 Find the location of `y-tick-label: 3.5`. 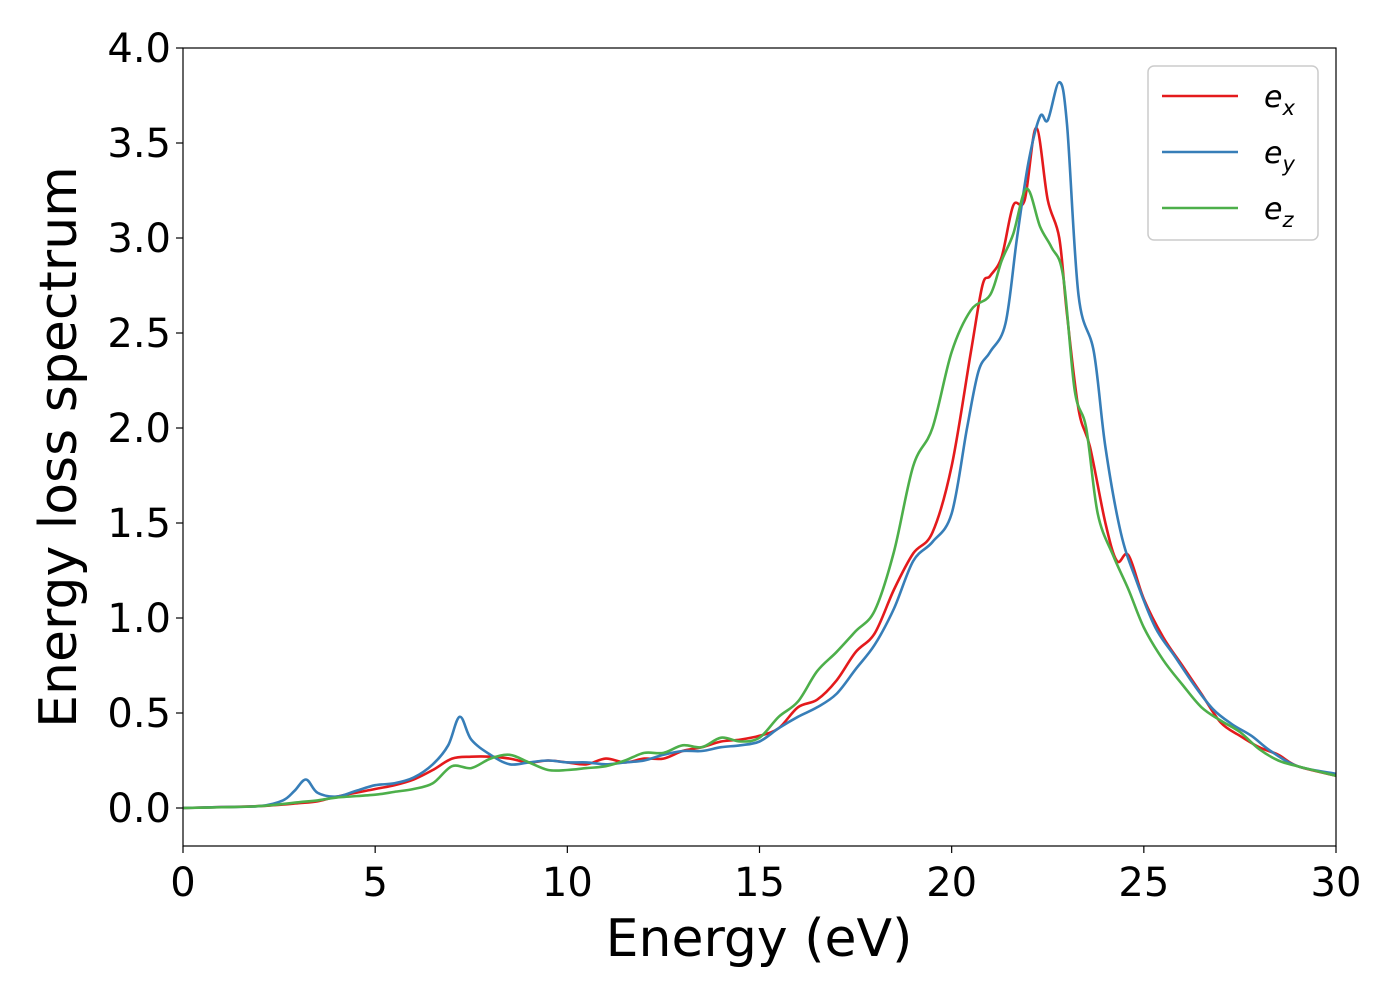

y-tick-label: 3.5 is located at coordinates (139, 144).